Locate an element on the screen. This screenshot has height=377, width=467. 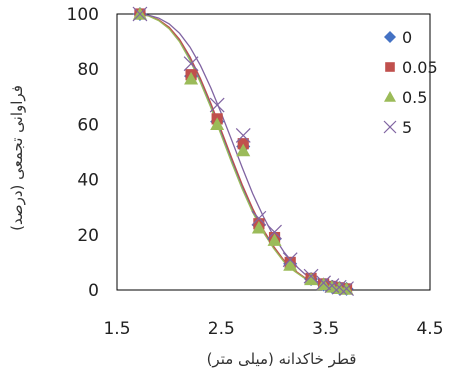
y-tick-label: 40 is located at coordinates (88, 181).